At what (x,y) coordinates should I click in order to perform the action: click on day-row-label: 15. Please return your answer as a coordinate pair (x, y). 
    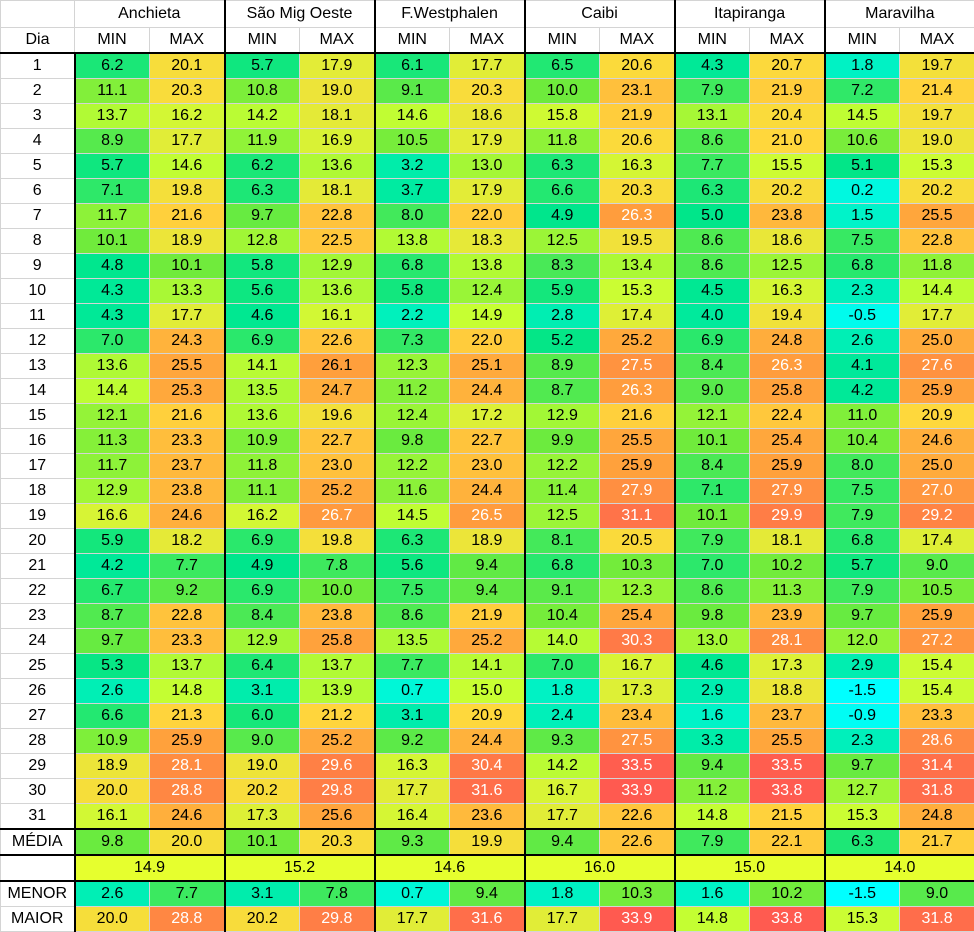
    Looking at the image, I should click on (38, 416).